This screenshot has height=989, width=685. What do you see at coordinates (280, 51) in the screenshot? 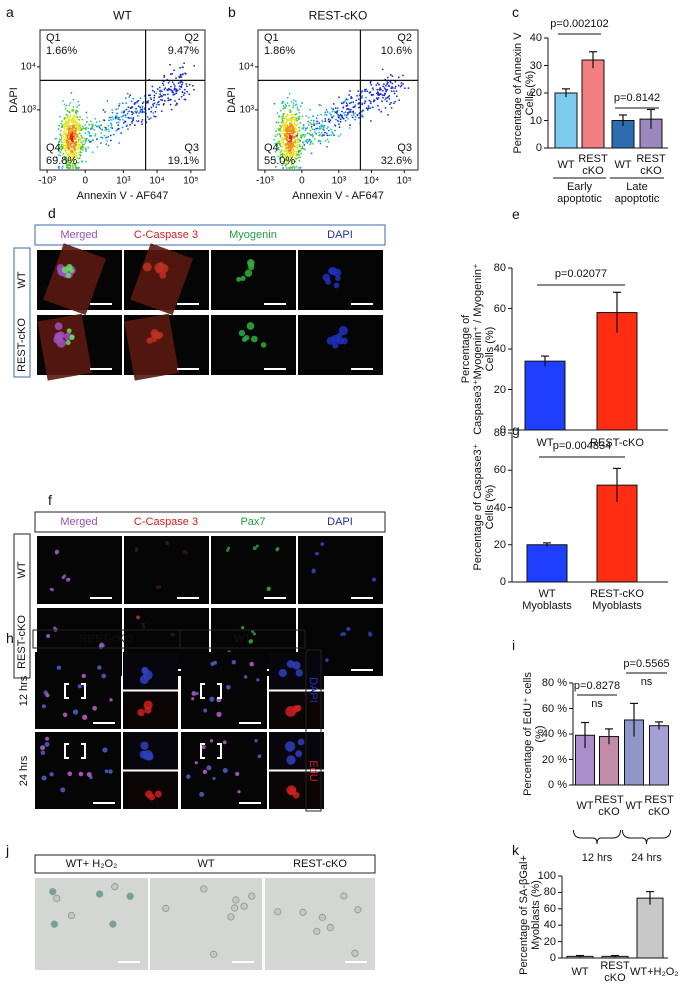
I see `quadrant-percent: 1.86%` at bounding box center [280, 51].